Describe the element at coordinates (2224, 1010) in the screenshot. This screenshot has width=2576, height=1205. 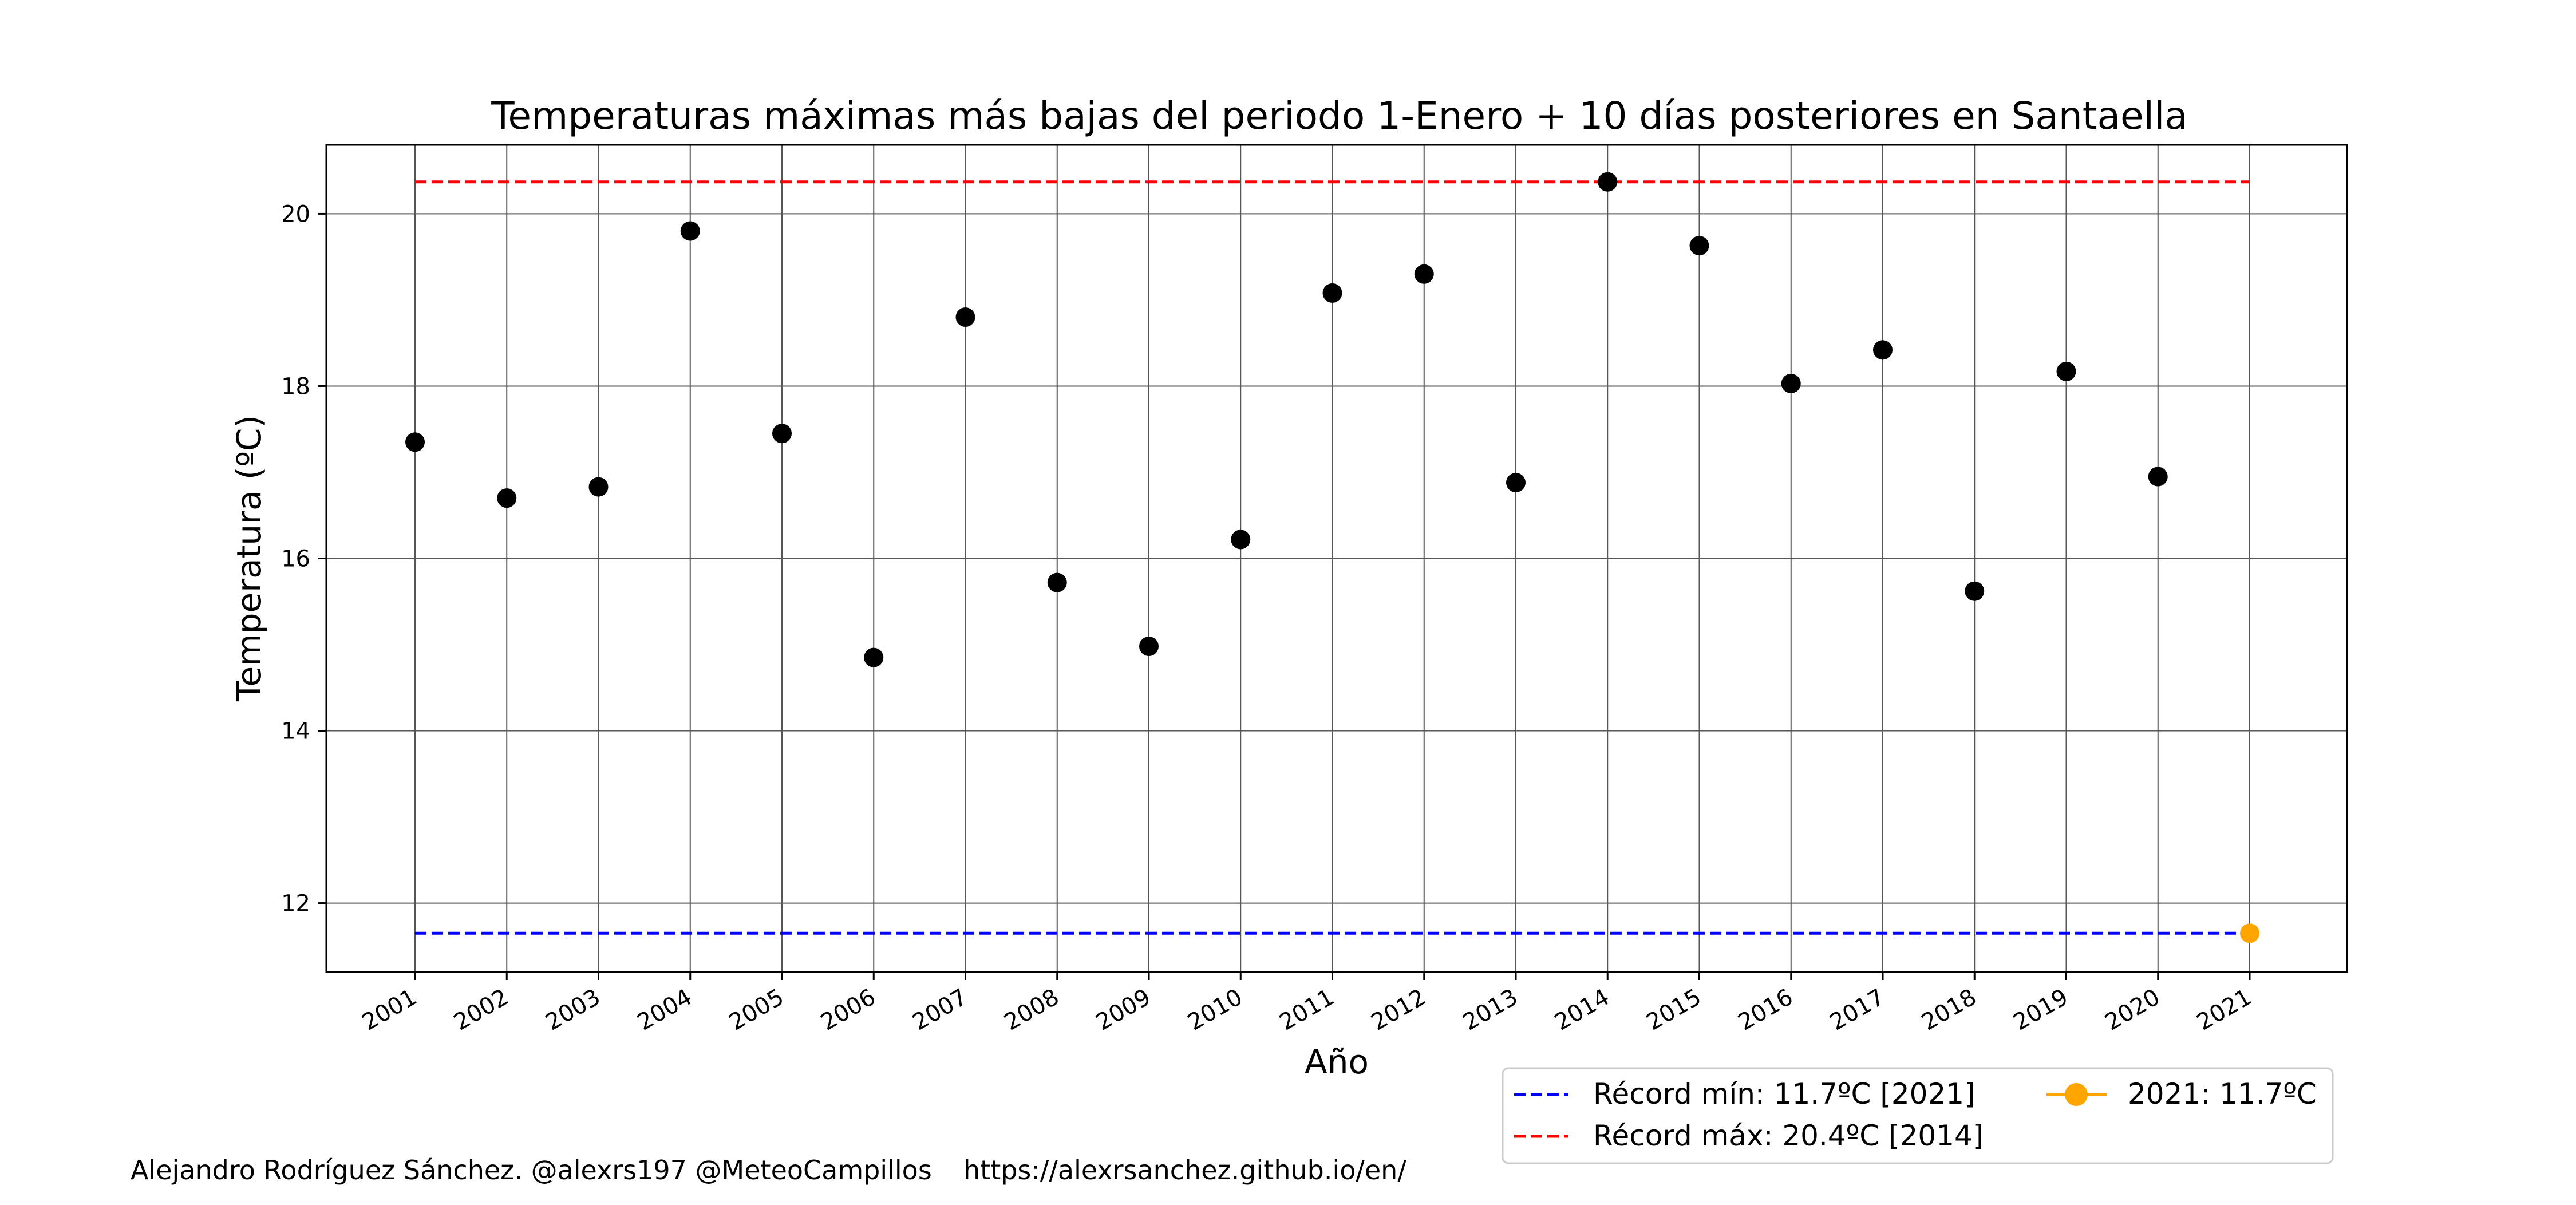
I see `x-tick-label: 2021` at that location.